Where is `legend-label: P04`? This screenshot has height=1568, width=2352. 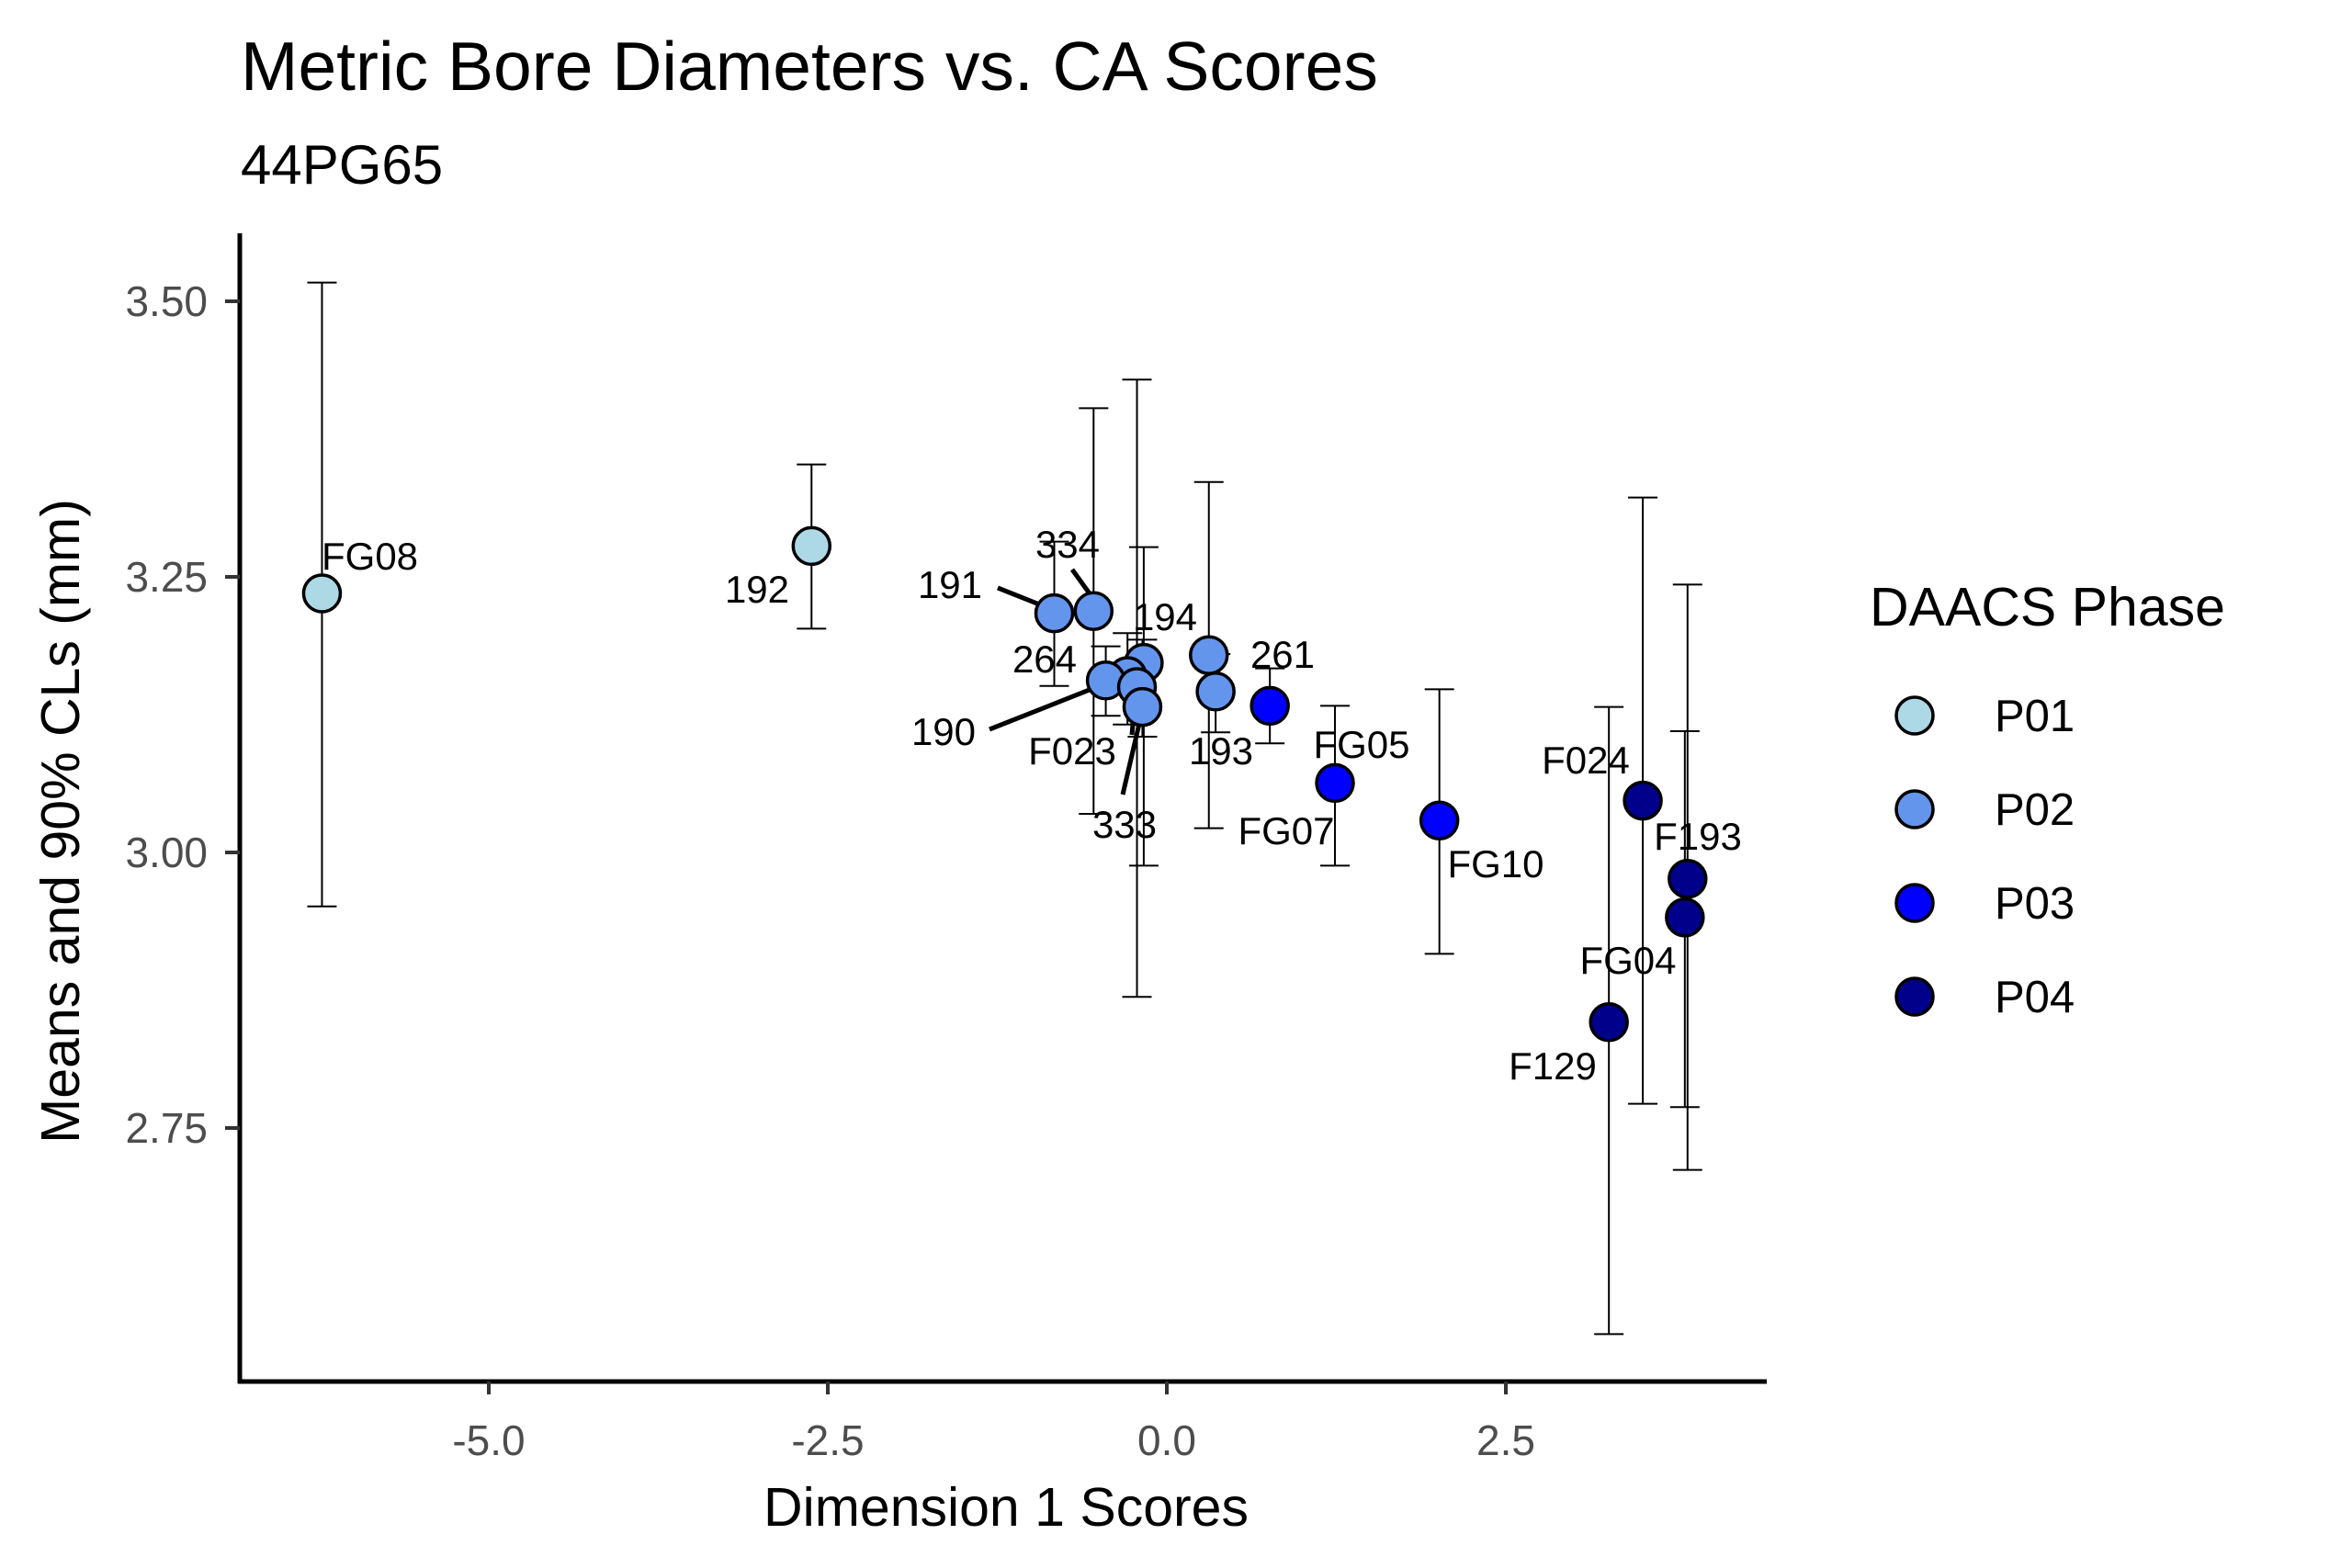 legend-label: P04 is located at coordinates (2035, 998).